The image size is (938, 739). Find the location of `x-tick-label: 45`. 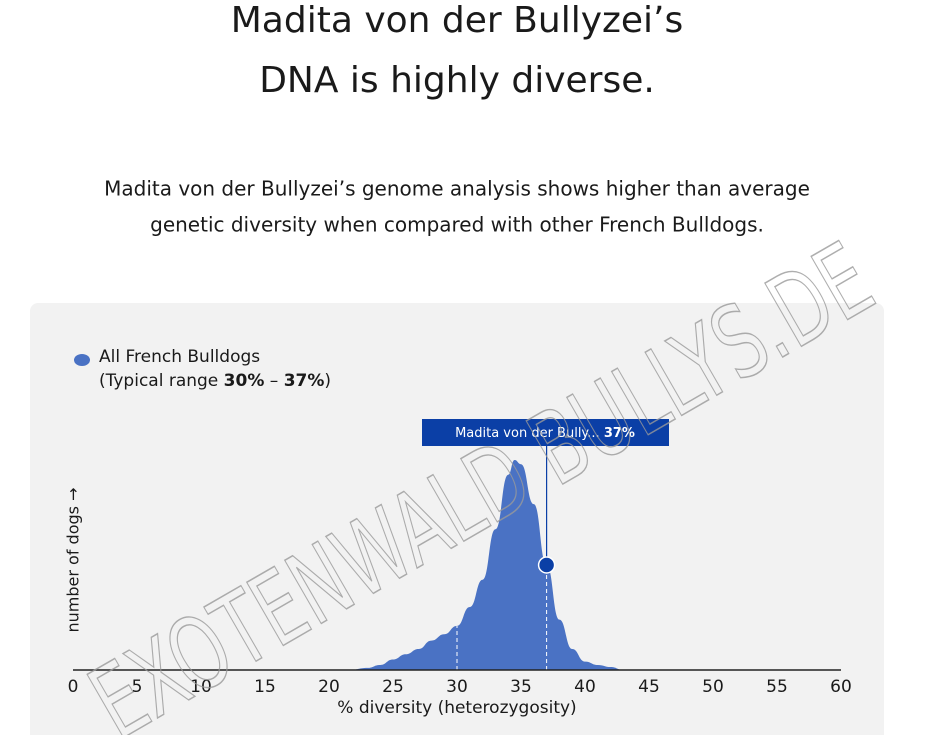

x-tick-label: 45 is located at coordinates (649, 687).